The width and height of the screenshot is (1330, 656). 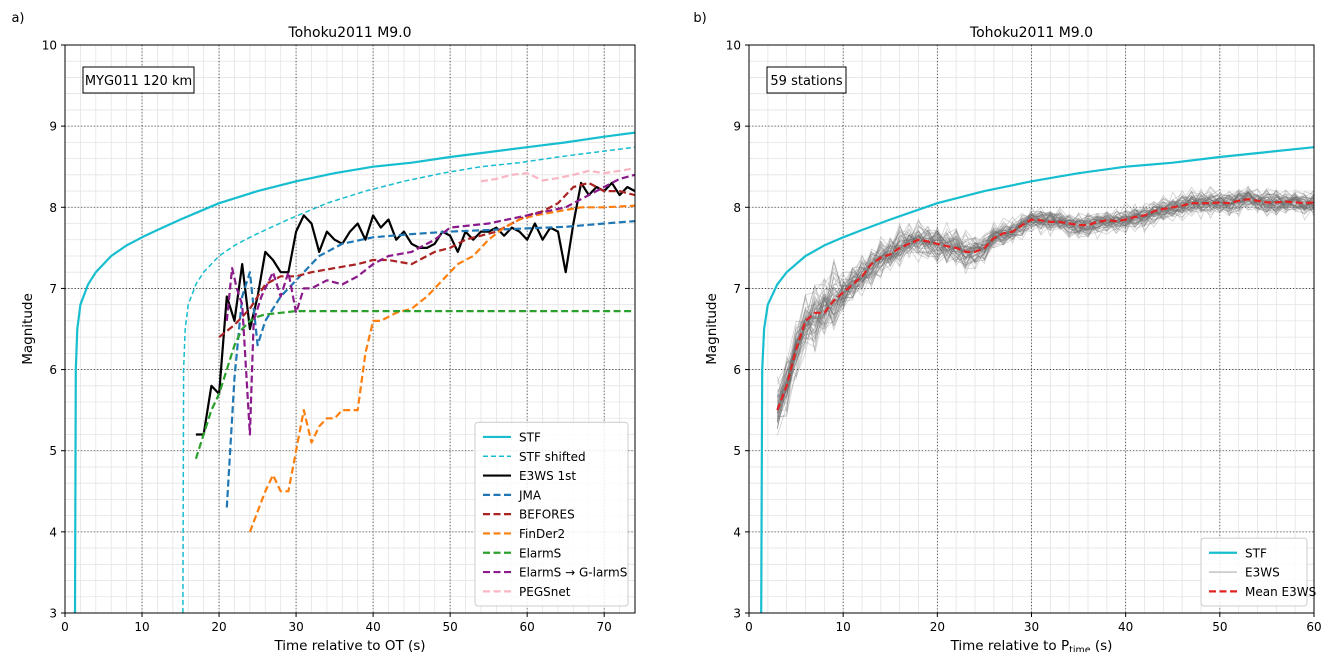 What do you see at coordinates (527, 627) in the screenshot?
I see `x-tick-label: 60` at bounding box center [527, 627].